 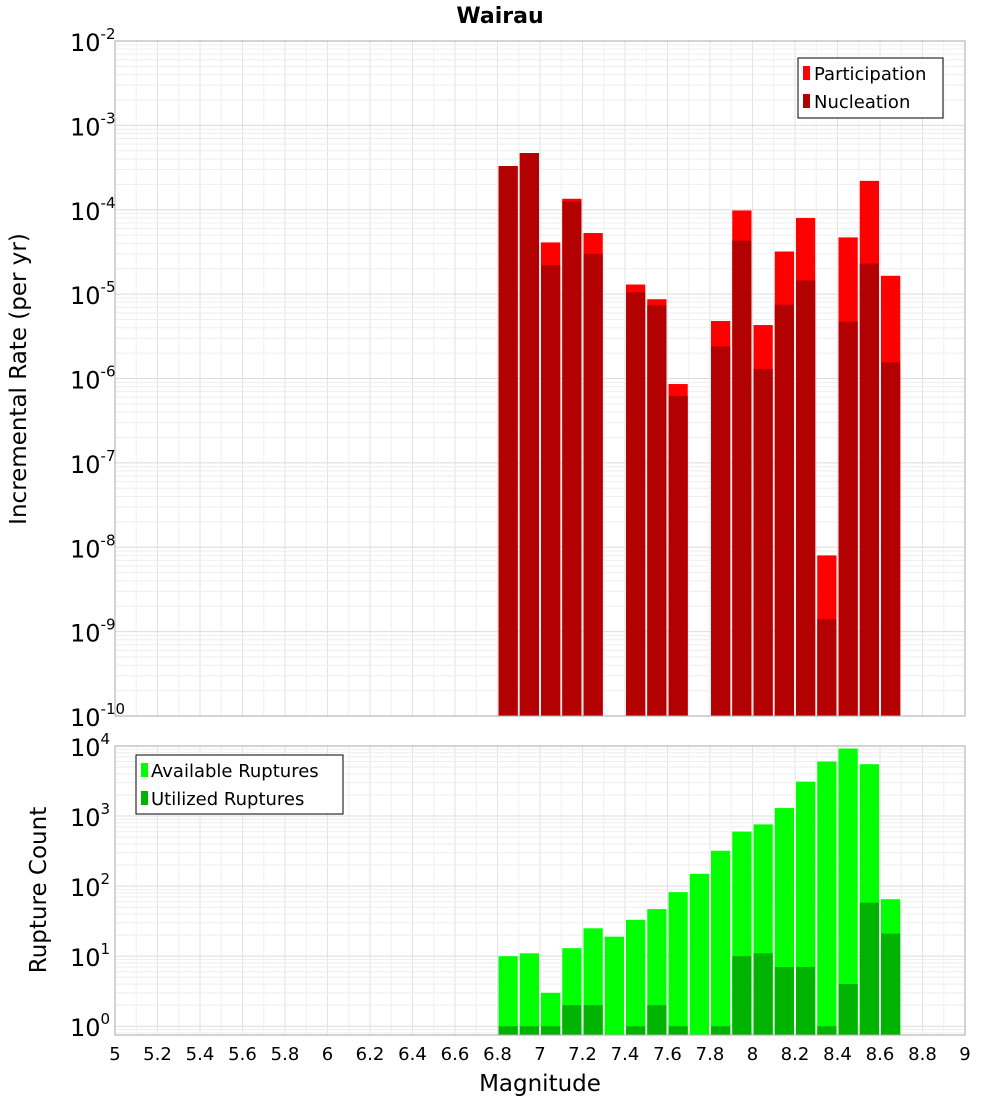 I want to click on rate-y-tick-label: 10⁻⁸, so click(x=93, y=547).